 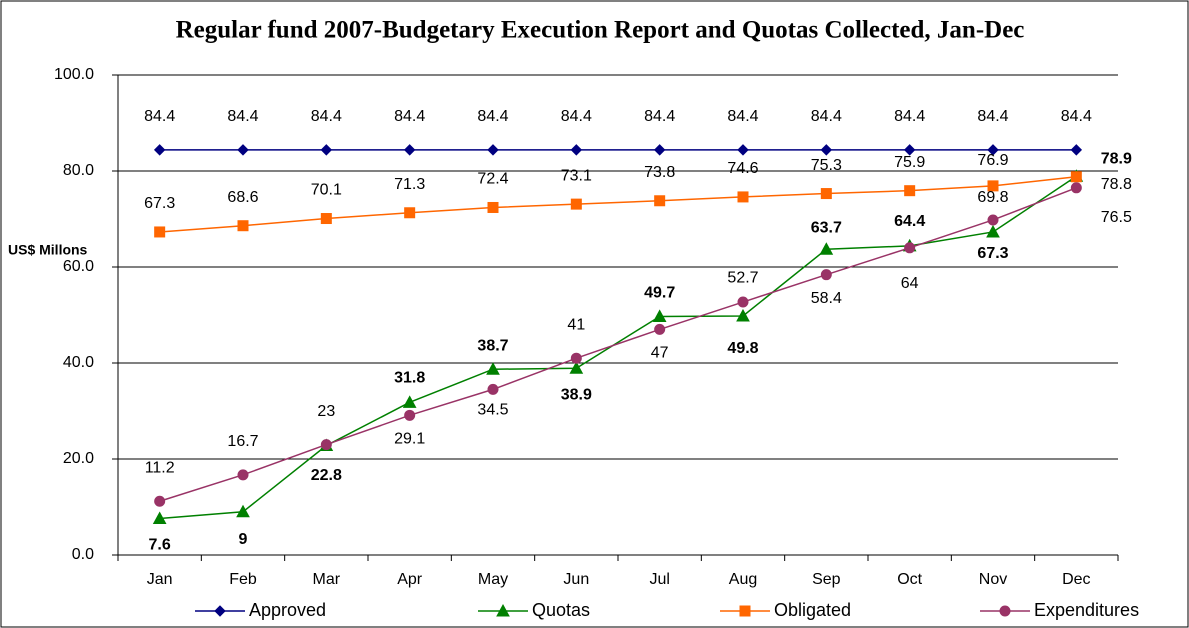 What do you see at coordinates (910, 283) in the screenshot?
I see `data-label: 64` at bounding box center [910, 283].